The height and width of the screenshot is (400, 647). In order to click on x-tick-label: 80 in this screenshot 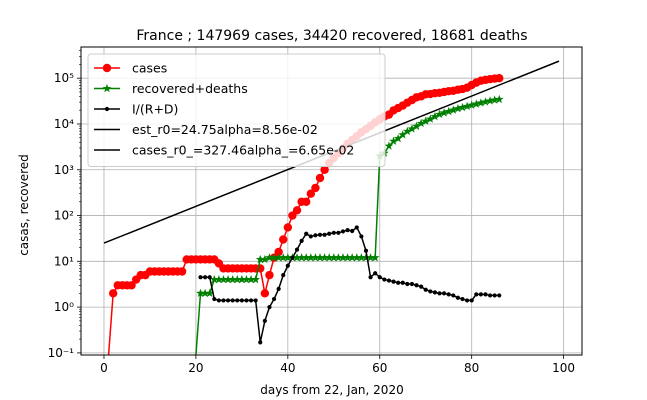, I will do `click(471, 368)`.